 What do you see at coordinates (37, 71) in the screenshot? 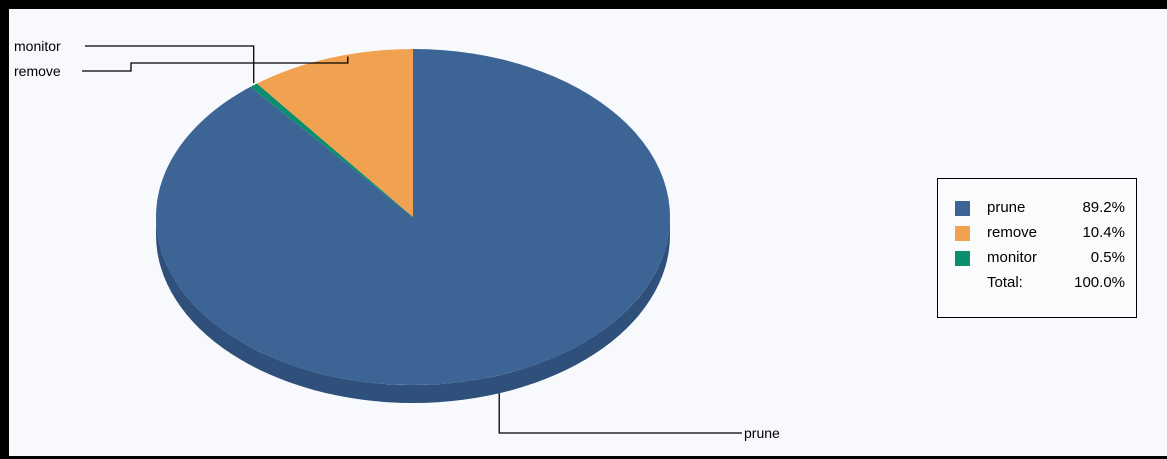
I see `callout-label-remove: remove` at bounding box center [37, 71].